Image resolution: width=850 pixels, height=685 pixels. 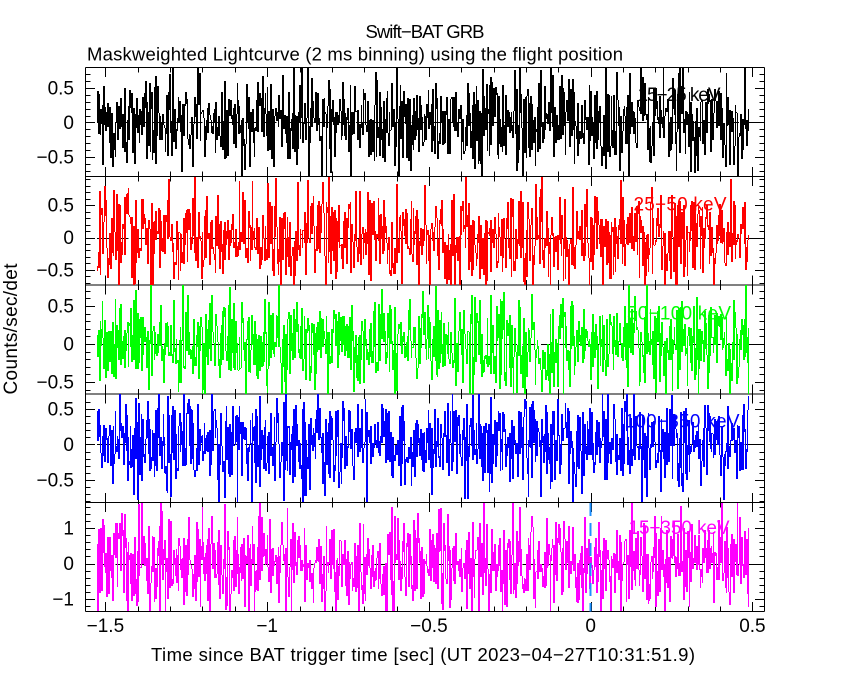 What do you see at coordinates (682, 422) in the screenshot?
I see `svg-text: 100−350 keV` at bounding box center [682, 422].